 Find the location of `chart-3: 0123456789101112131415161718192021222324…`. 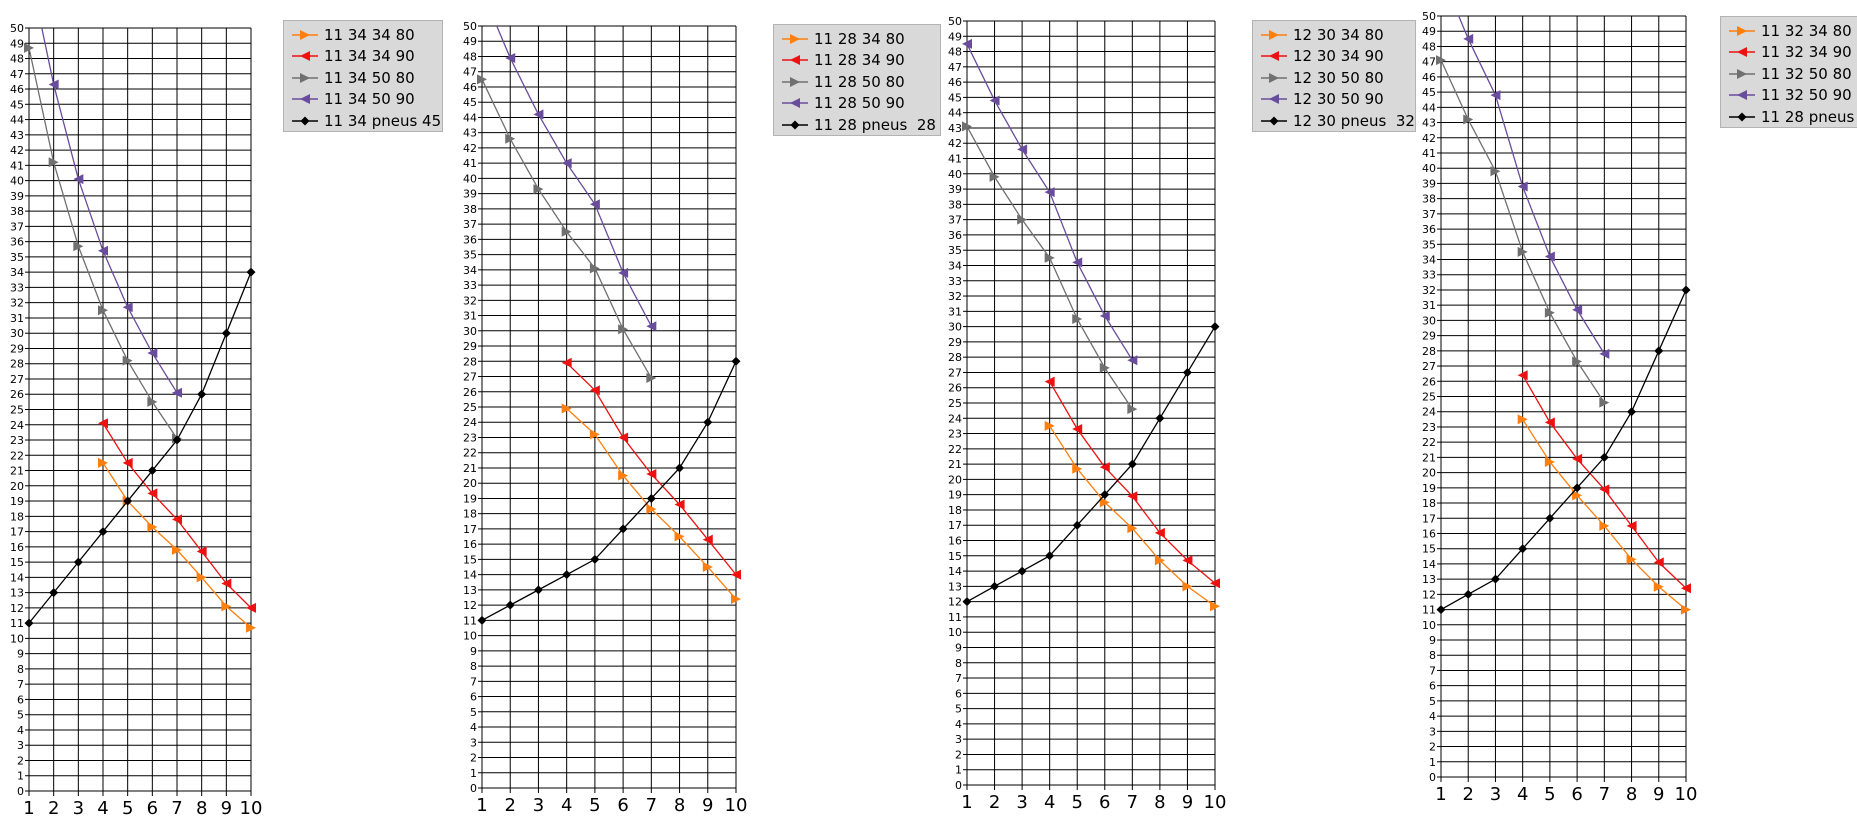

chart-3: 0123456789101112131415161718192021222324… is located at coordinates (1087, 414).